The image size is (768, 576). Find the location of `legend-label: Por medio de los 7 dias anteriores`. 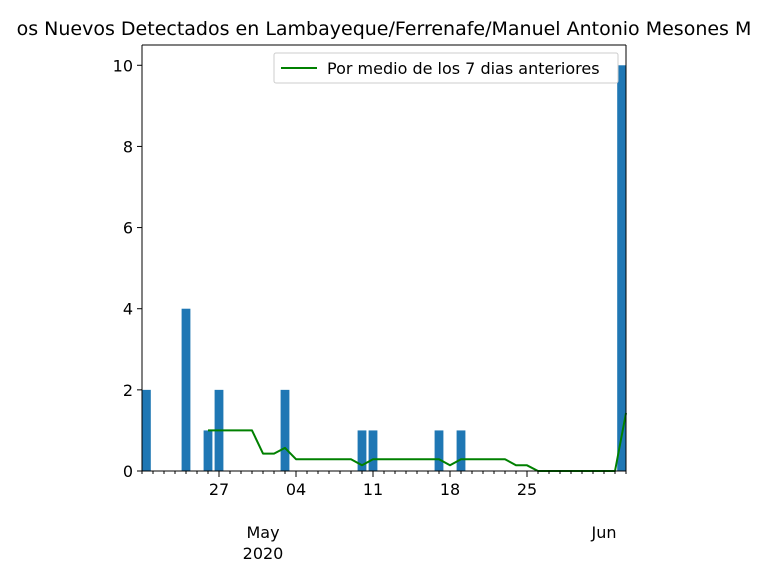

legend-label: Por medio de los 7 dias anteriores is located at coordinates (463, 68).